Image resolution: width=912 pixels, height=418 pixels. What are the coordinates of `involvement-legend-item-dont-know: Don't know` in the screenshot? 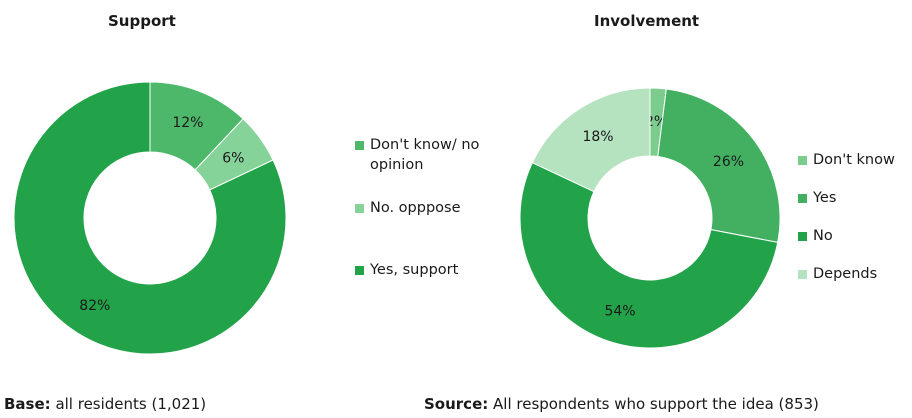 It's located at (846, 160).